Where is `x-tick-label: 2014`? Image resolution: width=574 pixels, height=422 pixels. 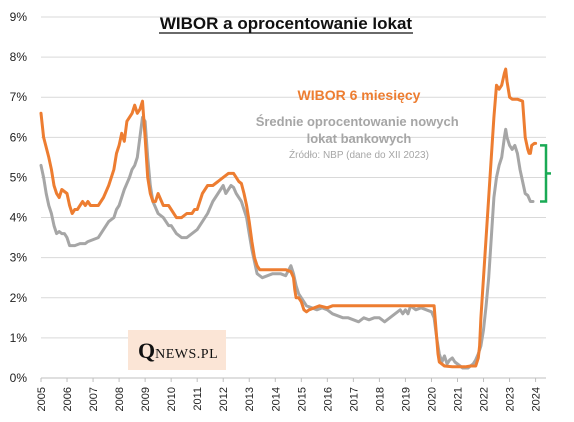
x-tick-label: 2014 is located at coordinates (276, 399).